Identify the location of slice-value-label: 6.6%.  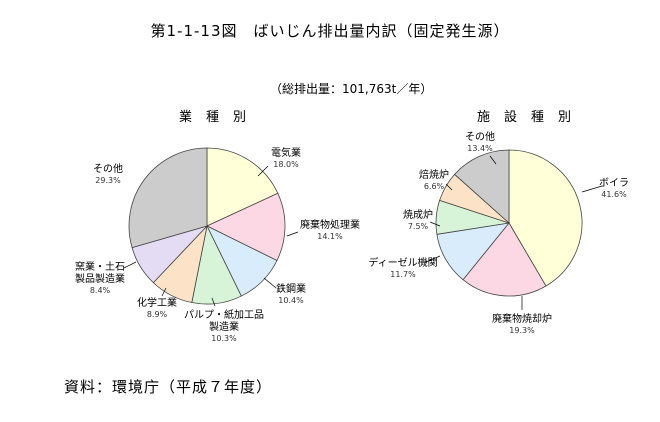
(434, 186).